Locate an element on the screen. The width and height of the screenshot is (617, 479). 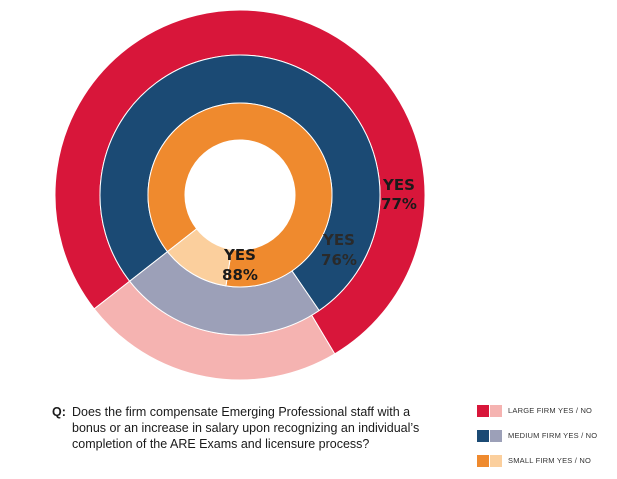
medium-firm-yes-title: YES is located at coordinates (338, 240).